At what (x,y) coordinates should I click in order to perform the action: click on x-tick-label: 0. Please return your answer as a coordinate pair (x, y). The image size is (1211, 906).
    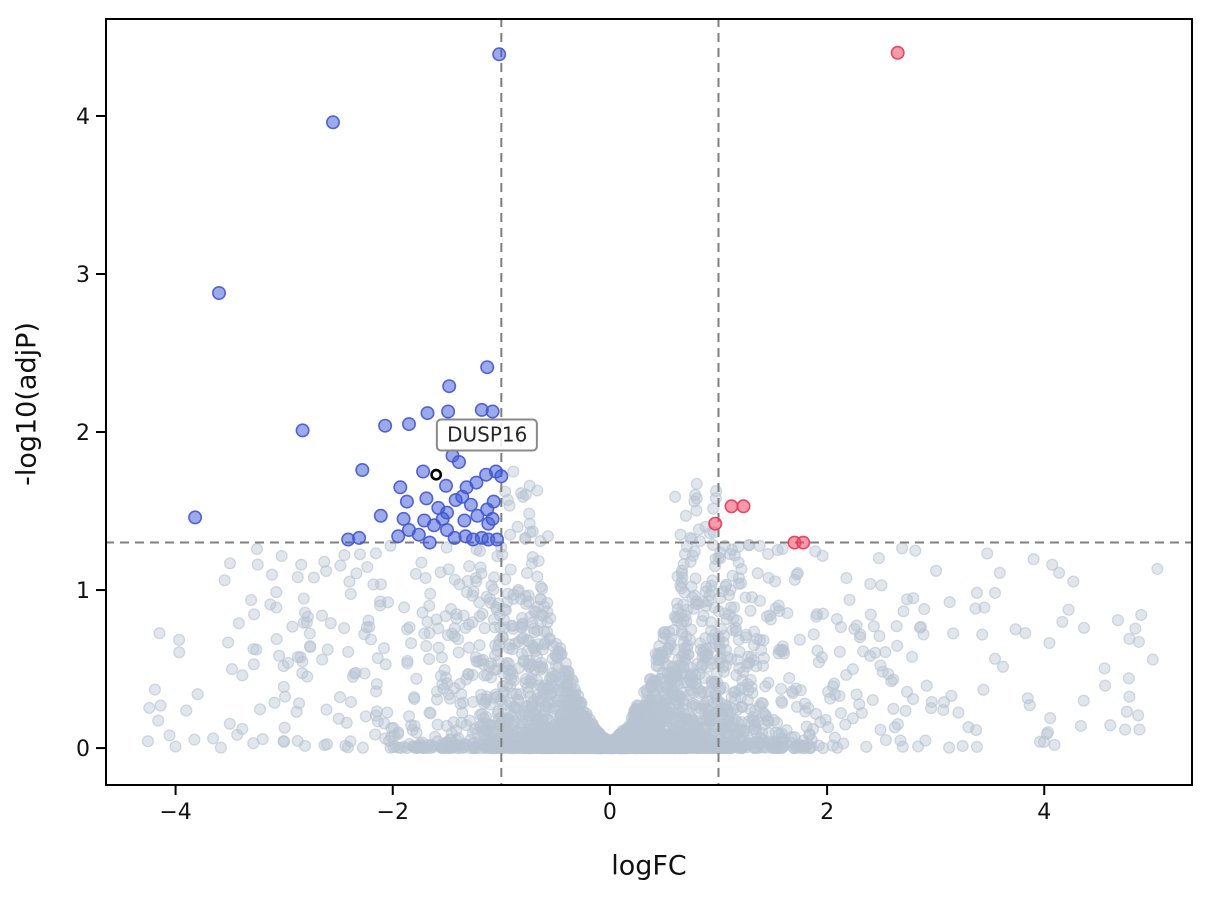
    Looking at the image, I should click on (610, 812).